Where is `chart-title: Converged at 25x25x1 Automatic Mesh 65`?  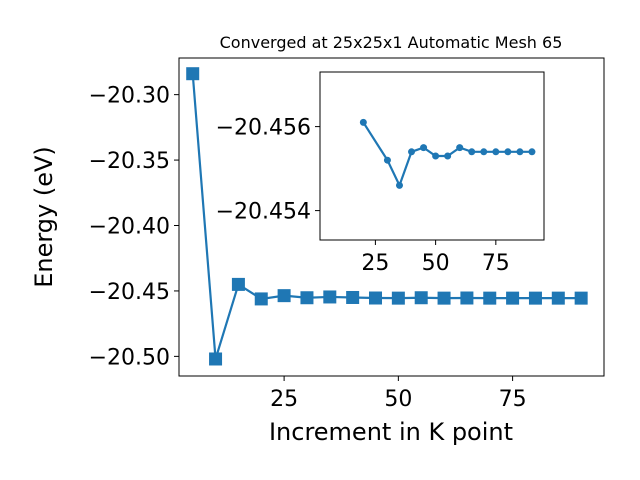
chart-title: Converged at 25x25x1 Automatic Mesh 65 is located at coordinates (391, 42).